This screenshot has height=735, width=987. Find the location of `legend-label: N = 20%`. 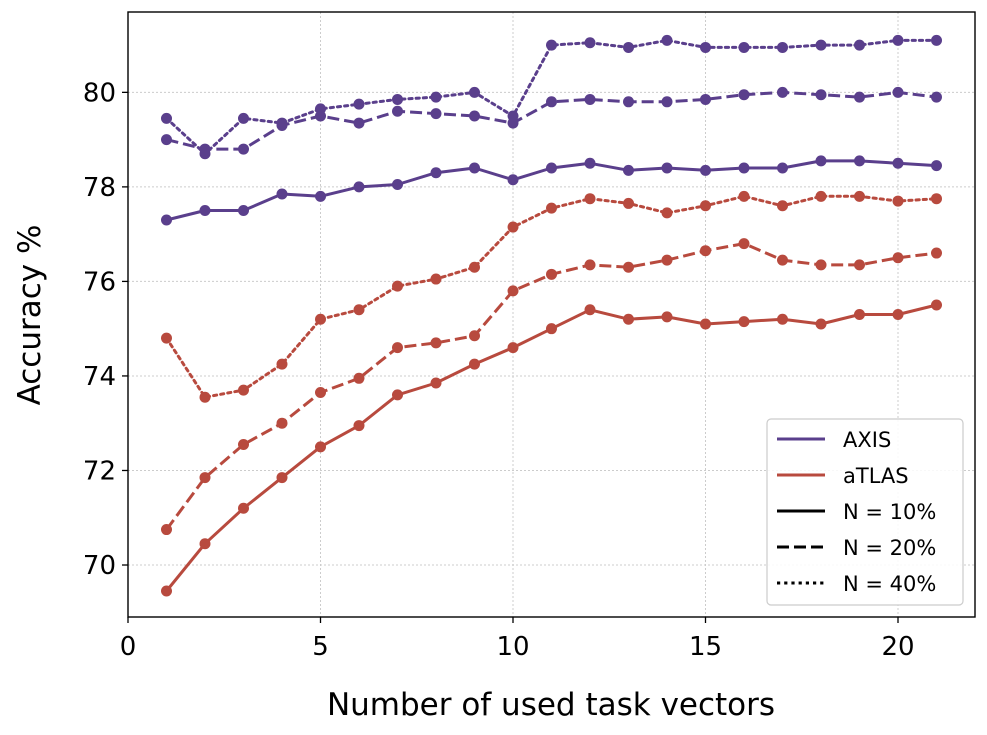

legend-label: N = 20% is located at coordinates (889, 548).